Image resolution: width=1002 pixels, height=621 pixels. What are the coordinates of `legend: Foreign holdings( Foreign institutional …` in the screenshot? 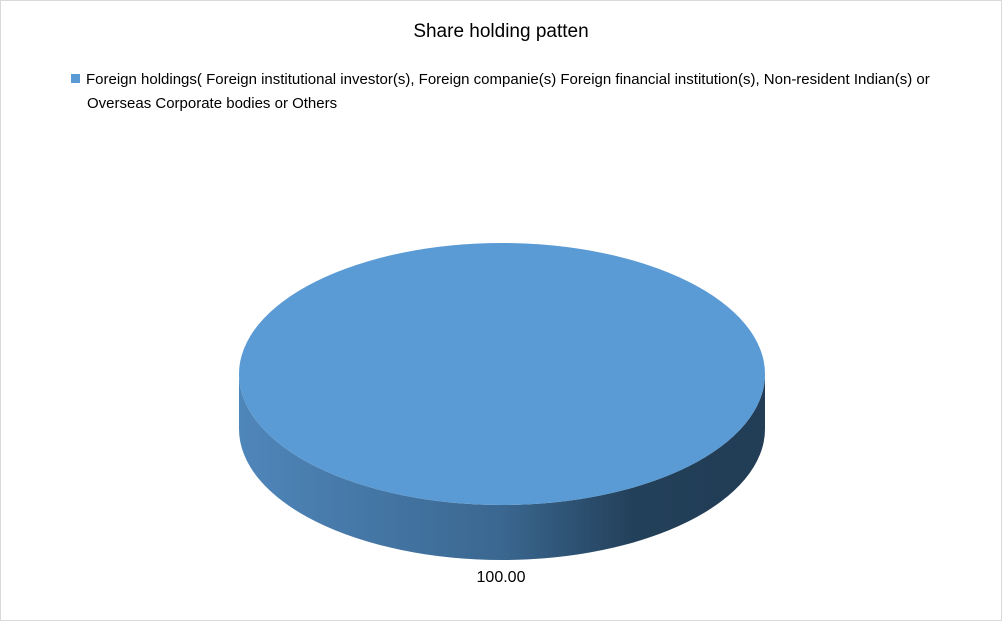 It's located at (519, 92).